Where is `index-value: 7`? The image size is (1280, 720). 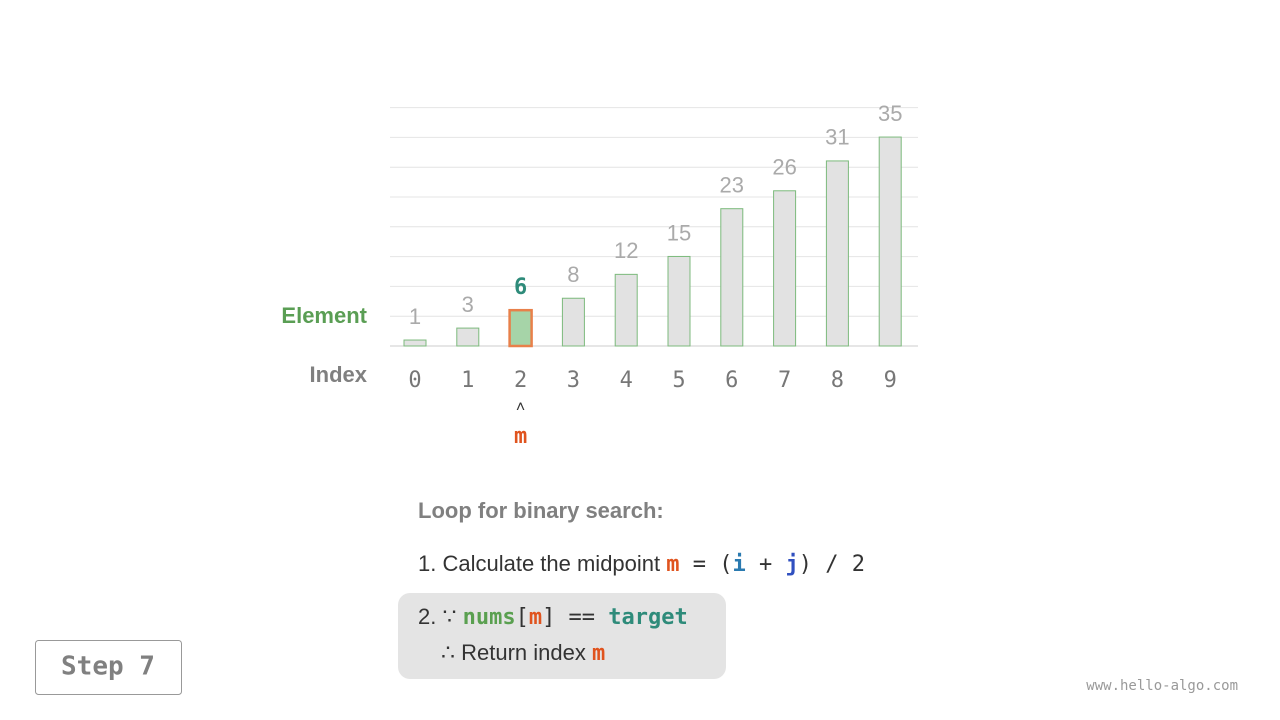
index-value: 7 is located at coordinates (784, 380).